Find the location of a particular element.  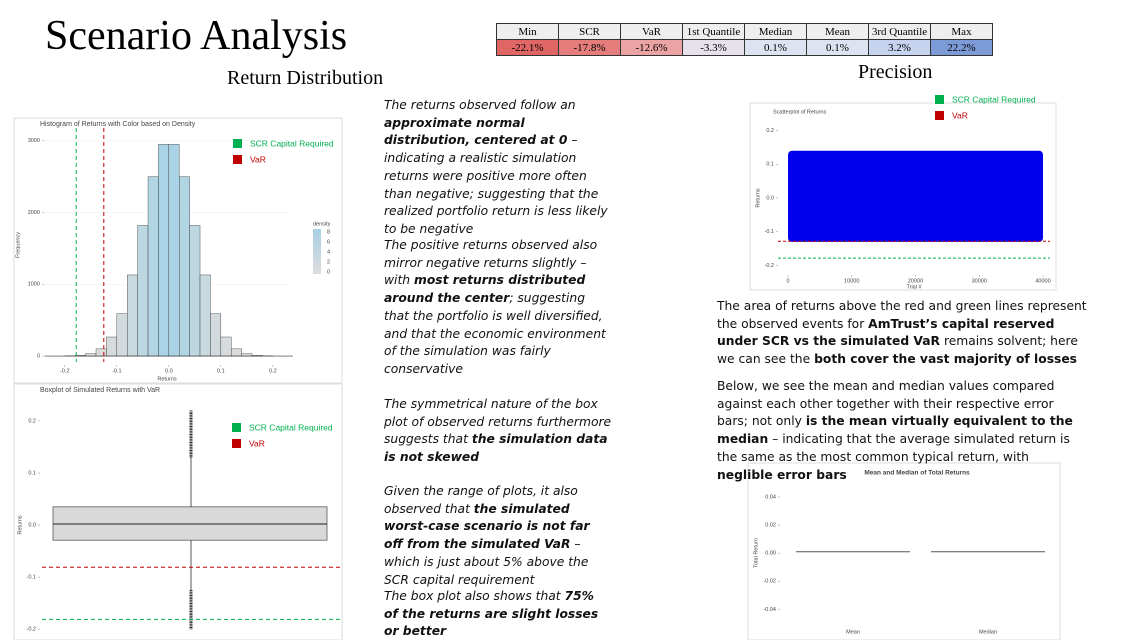

x-tick-label: Mean is located at coordinates (853, 632).